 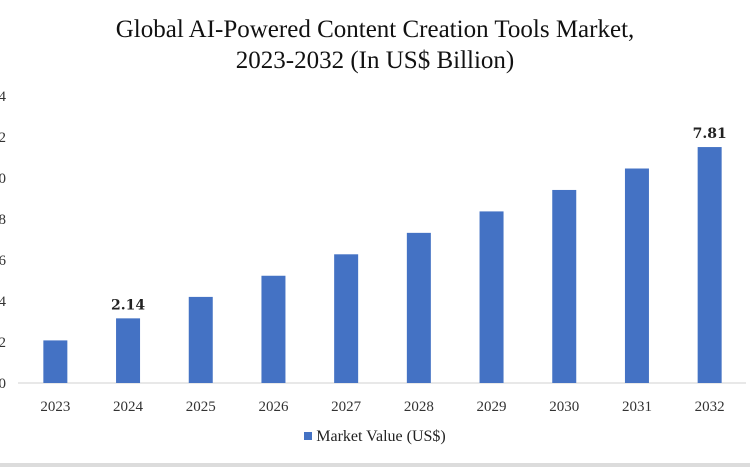 What do you see at coordinates (3, 220) in the screenshot?
I see `y-tick-label: 8` at bounding box center [3, 220].